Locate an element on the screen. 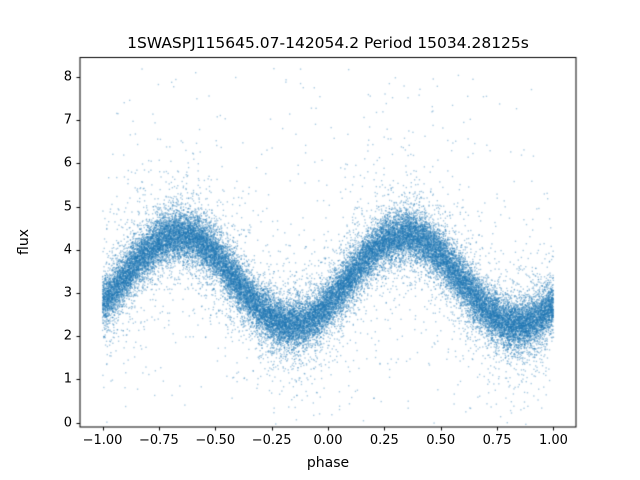 Image resolution: width=640 pixels, height=480 pixels. x-tick-label-5: 0.25 is located at coordinates (384, 440).